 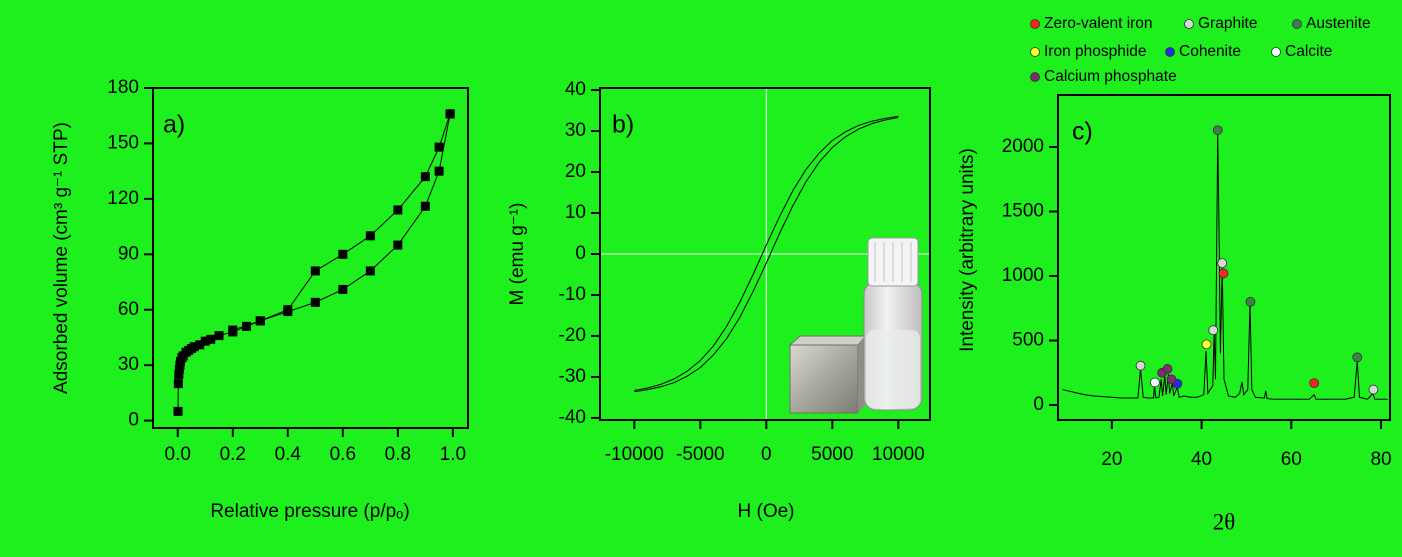 What do you see at coordinates (233, 454) in the screenshot?
I see `x-tick-label: 0.2` at bounding box center [233, 454].